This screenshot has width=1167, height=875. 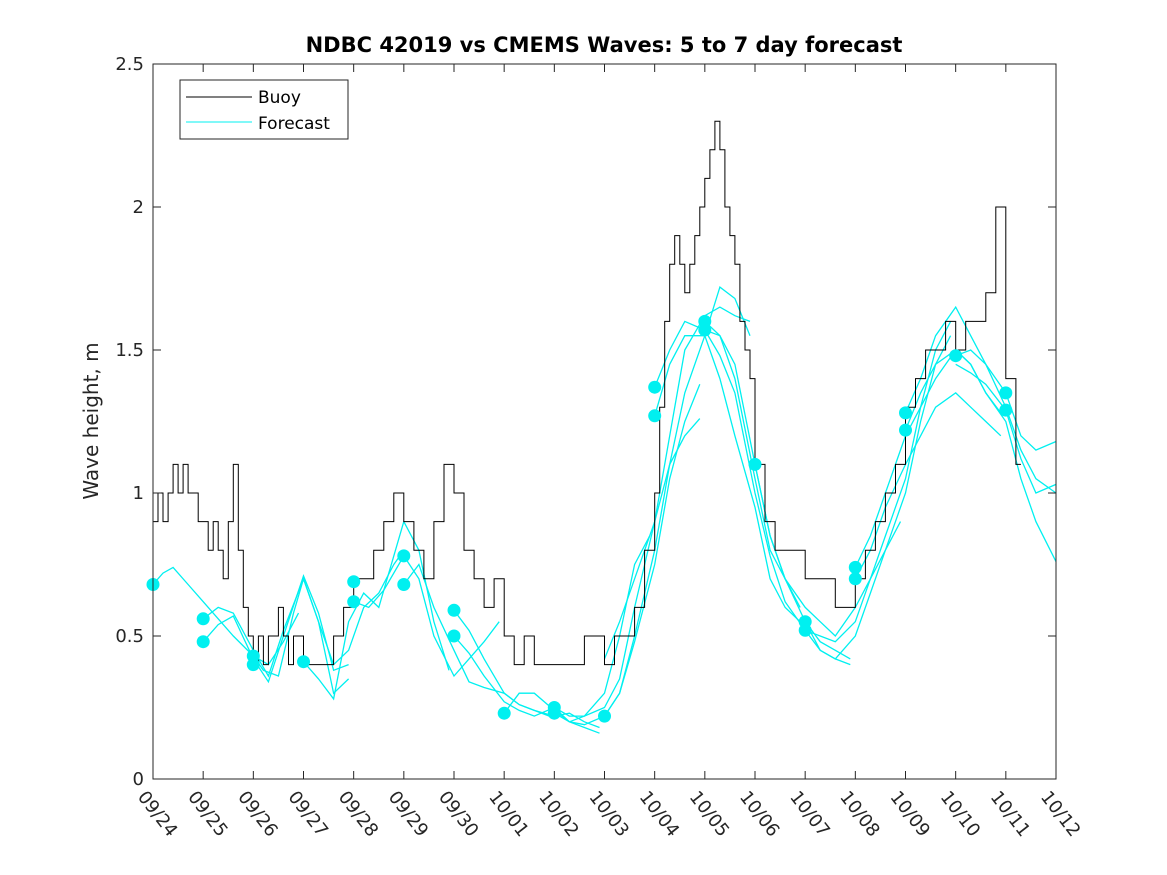 I want to click on legend-box, so click(x=264, y=109).